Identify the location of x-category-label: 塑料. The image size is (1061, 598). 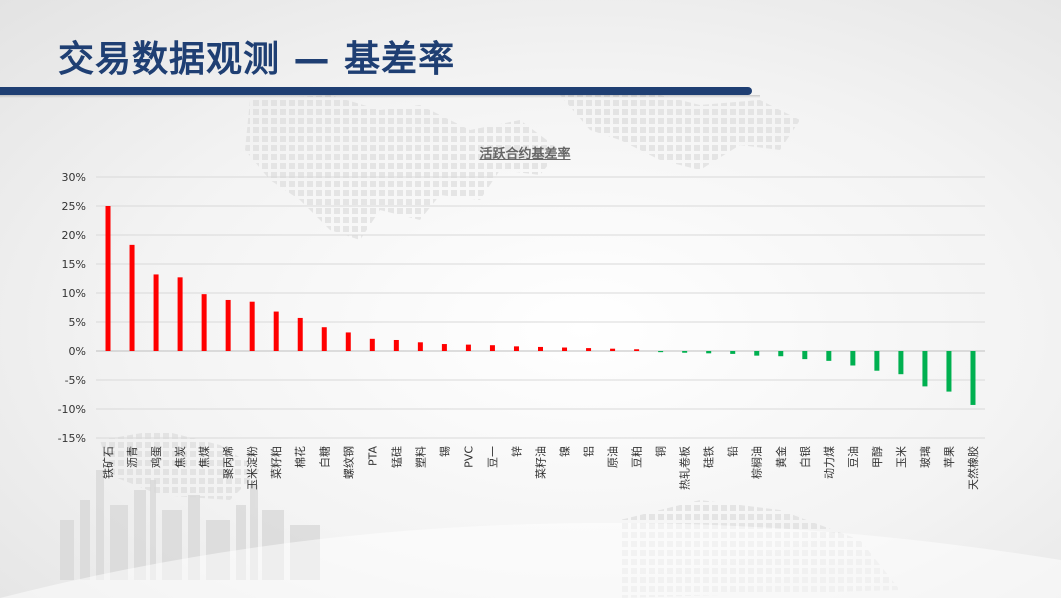
(420, 457).